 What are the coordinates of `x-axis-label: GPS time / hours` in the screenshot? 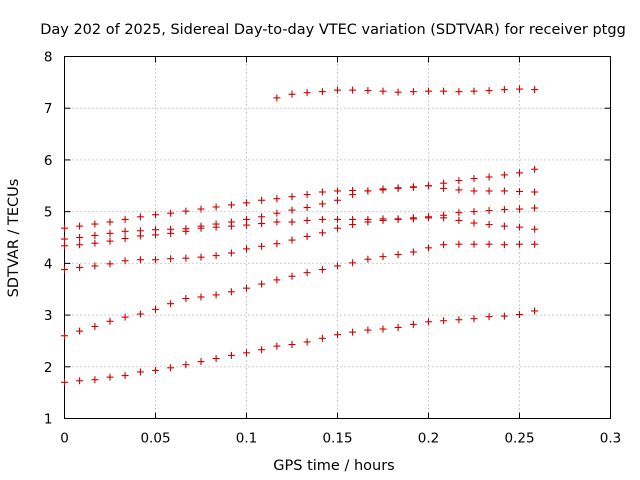 It's located at (333, 466).